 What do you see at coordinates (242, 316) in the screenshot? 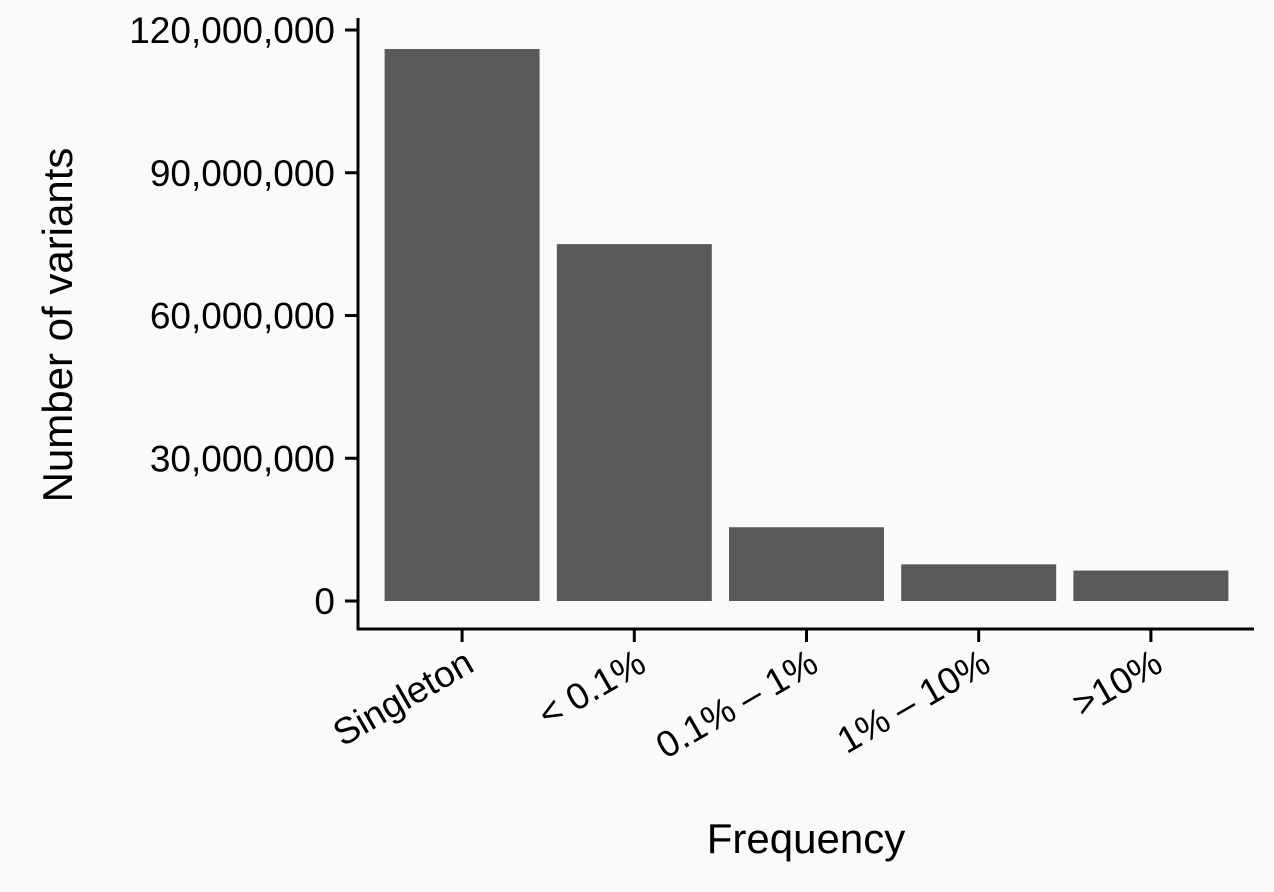
I see `y-tick-label: 60,000,000` at bounding box center [242, 316].